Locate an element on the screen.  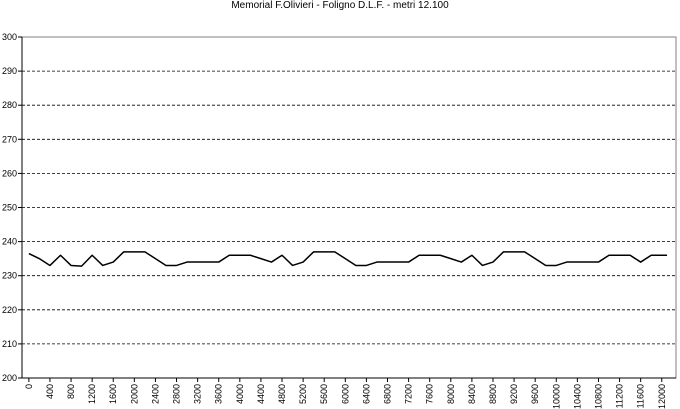
x-tick-label: 400 is located at coordinates (50, 391).